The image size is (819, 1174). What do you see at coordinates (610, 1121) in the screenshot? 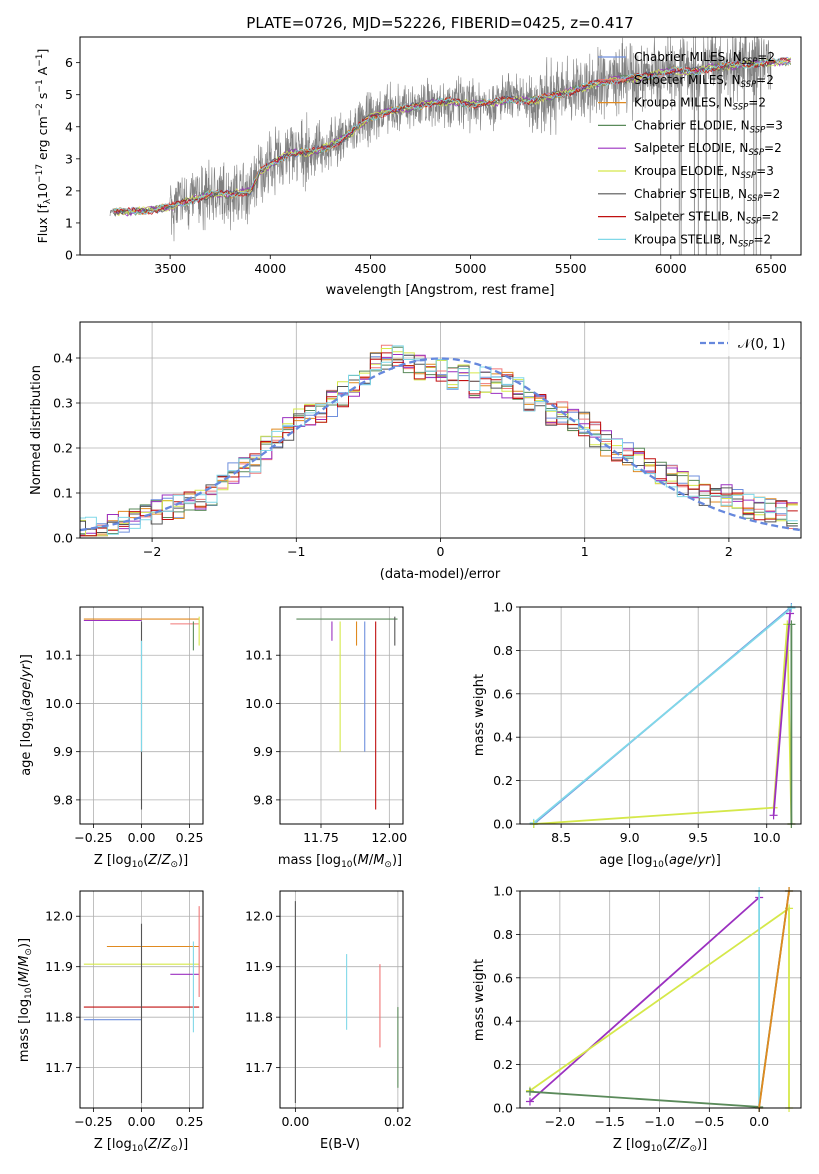
I see `x-tick-label: −1.5` at bounding box center [610, 1121].